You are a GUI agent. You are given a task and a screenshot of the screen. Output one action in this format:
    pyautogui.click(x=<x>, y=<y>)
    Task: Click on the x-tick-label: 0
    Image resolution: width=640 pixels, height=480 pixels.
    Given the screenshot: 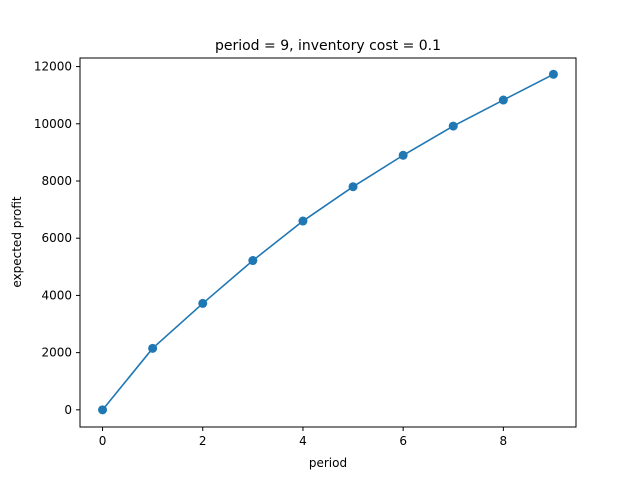 What is the action you would take?
    pyautogui.click(x=103, y=441)
    